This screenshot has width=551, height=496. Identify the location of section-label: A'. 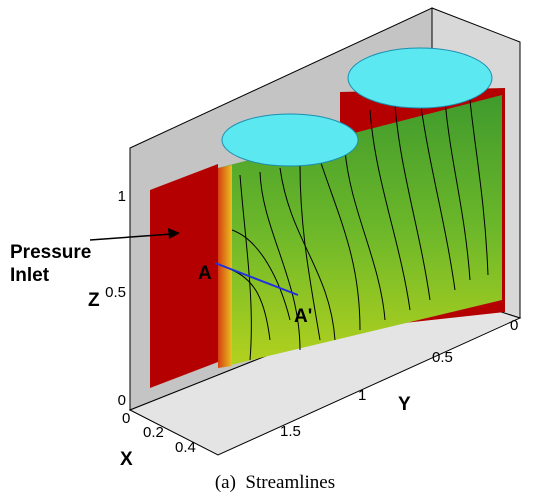
(303, 316).